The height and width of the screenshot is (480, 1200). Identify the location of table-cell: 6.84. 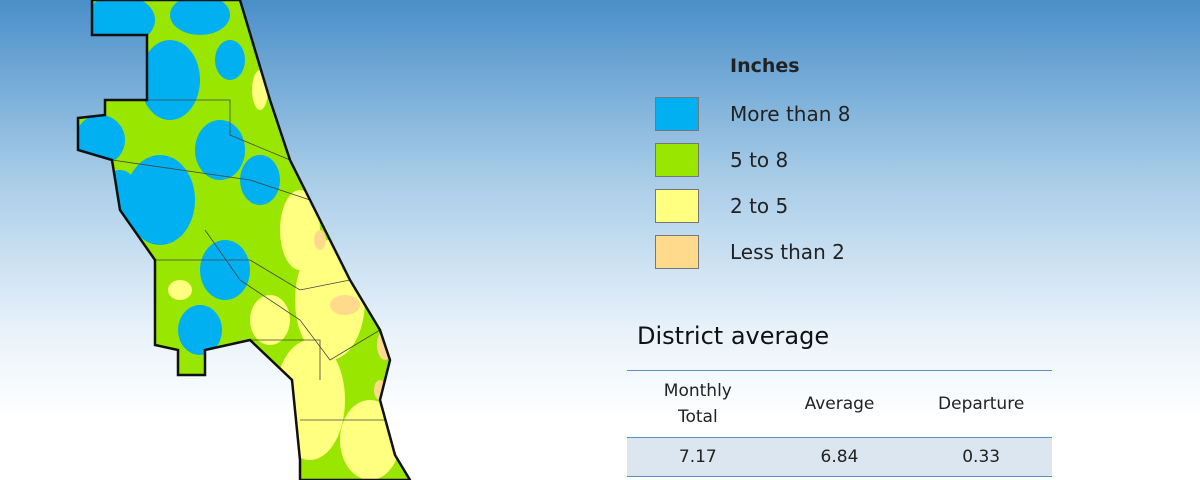
(839, 457).